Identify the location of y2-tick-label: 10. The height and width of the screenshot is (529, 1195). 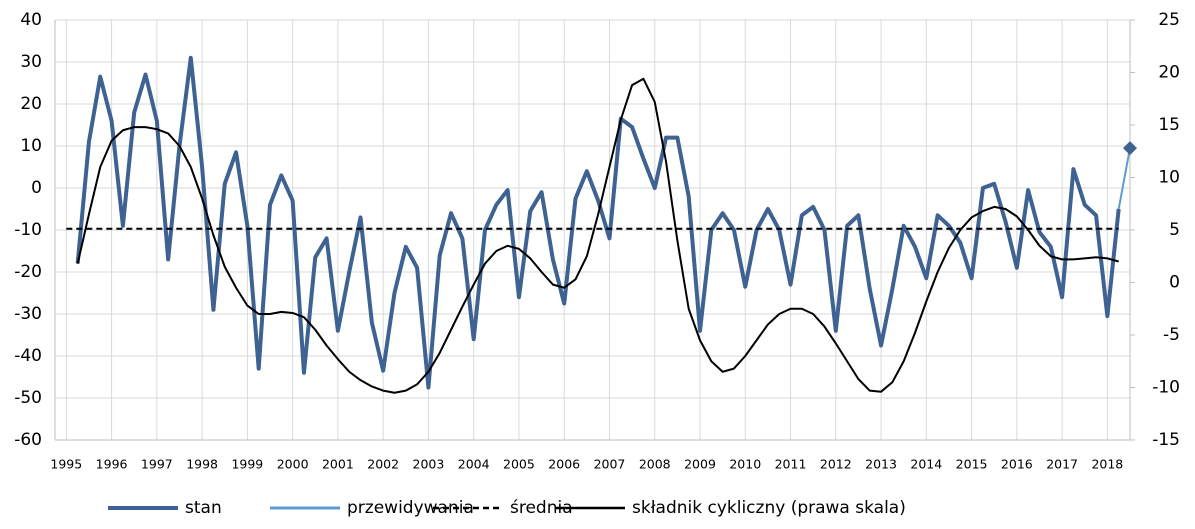
(1169, 178).